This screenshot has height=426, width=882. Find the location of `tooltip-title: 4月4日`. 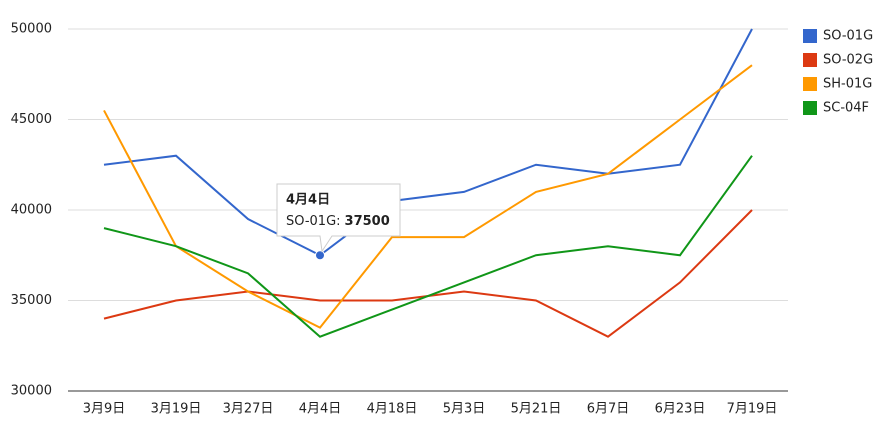

tooltip-title: 4月4日 is located at coordinates (308, 200).